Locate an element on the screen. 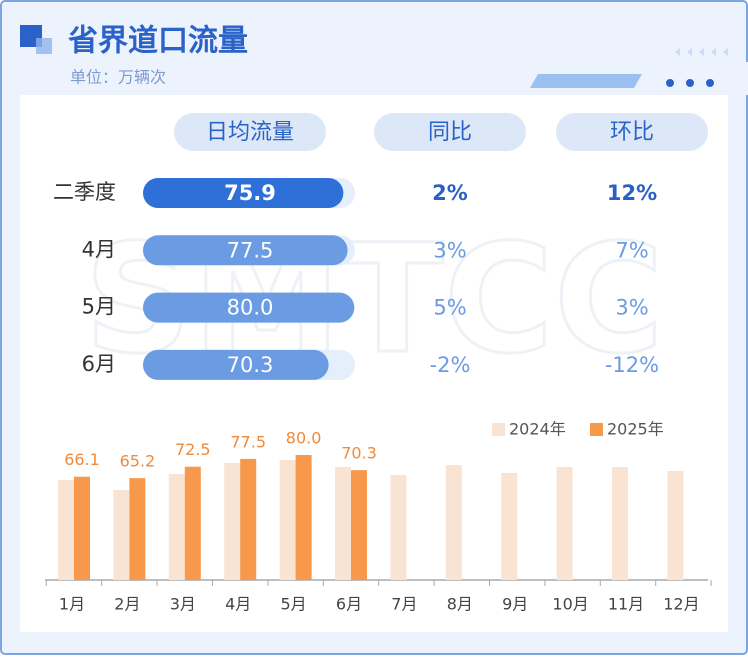  legend-label: 2024年 is located at coordinates (537, 429).